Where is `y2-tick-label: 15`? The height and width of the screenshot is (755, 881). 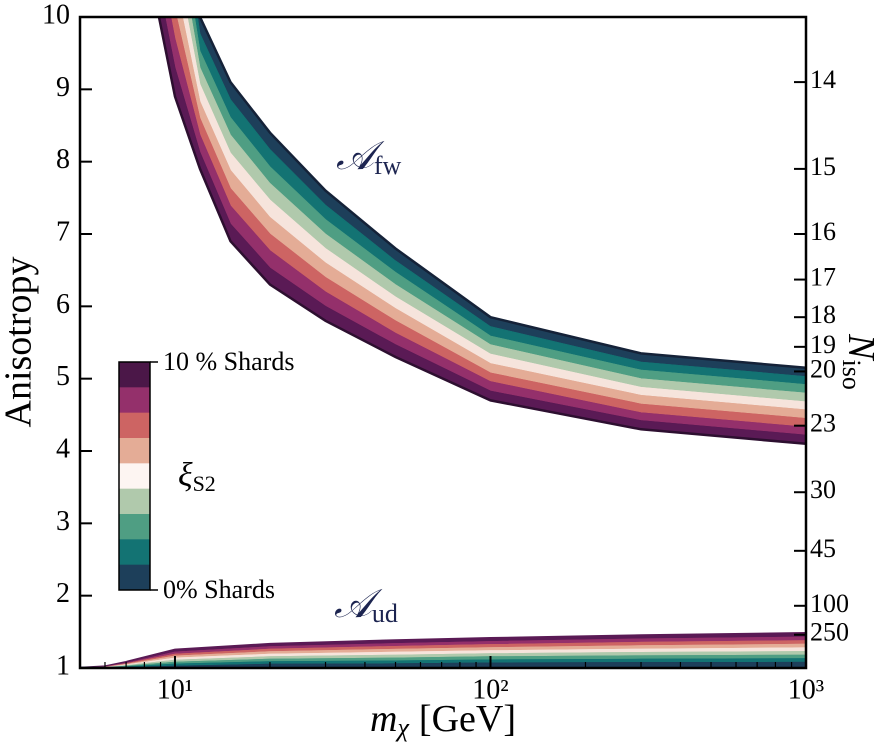 y2-tick-label: 15 is located at coordinates (823, 166).